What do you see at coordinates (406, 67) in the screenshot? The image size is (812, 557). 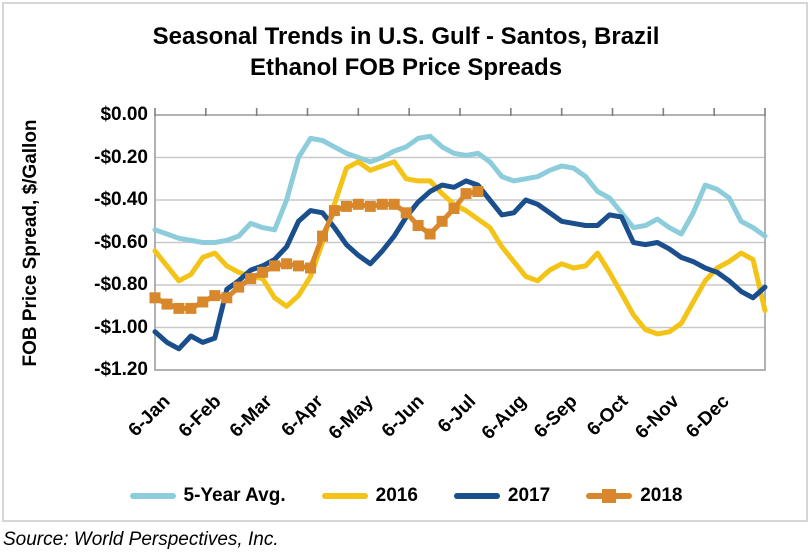 I see `chart-title-line2: Ethanol FOB Price Spreads` at bounding box center [406, 67].